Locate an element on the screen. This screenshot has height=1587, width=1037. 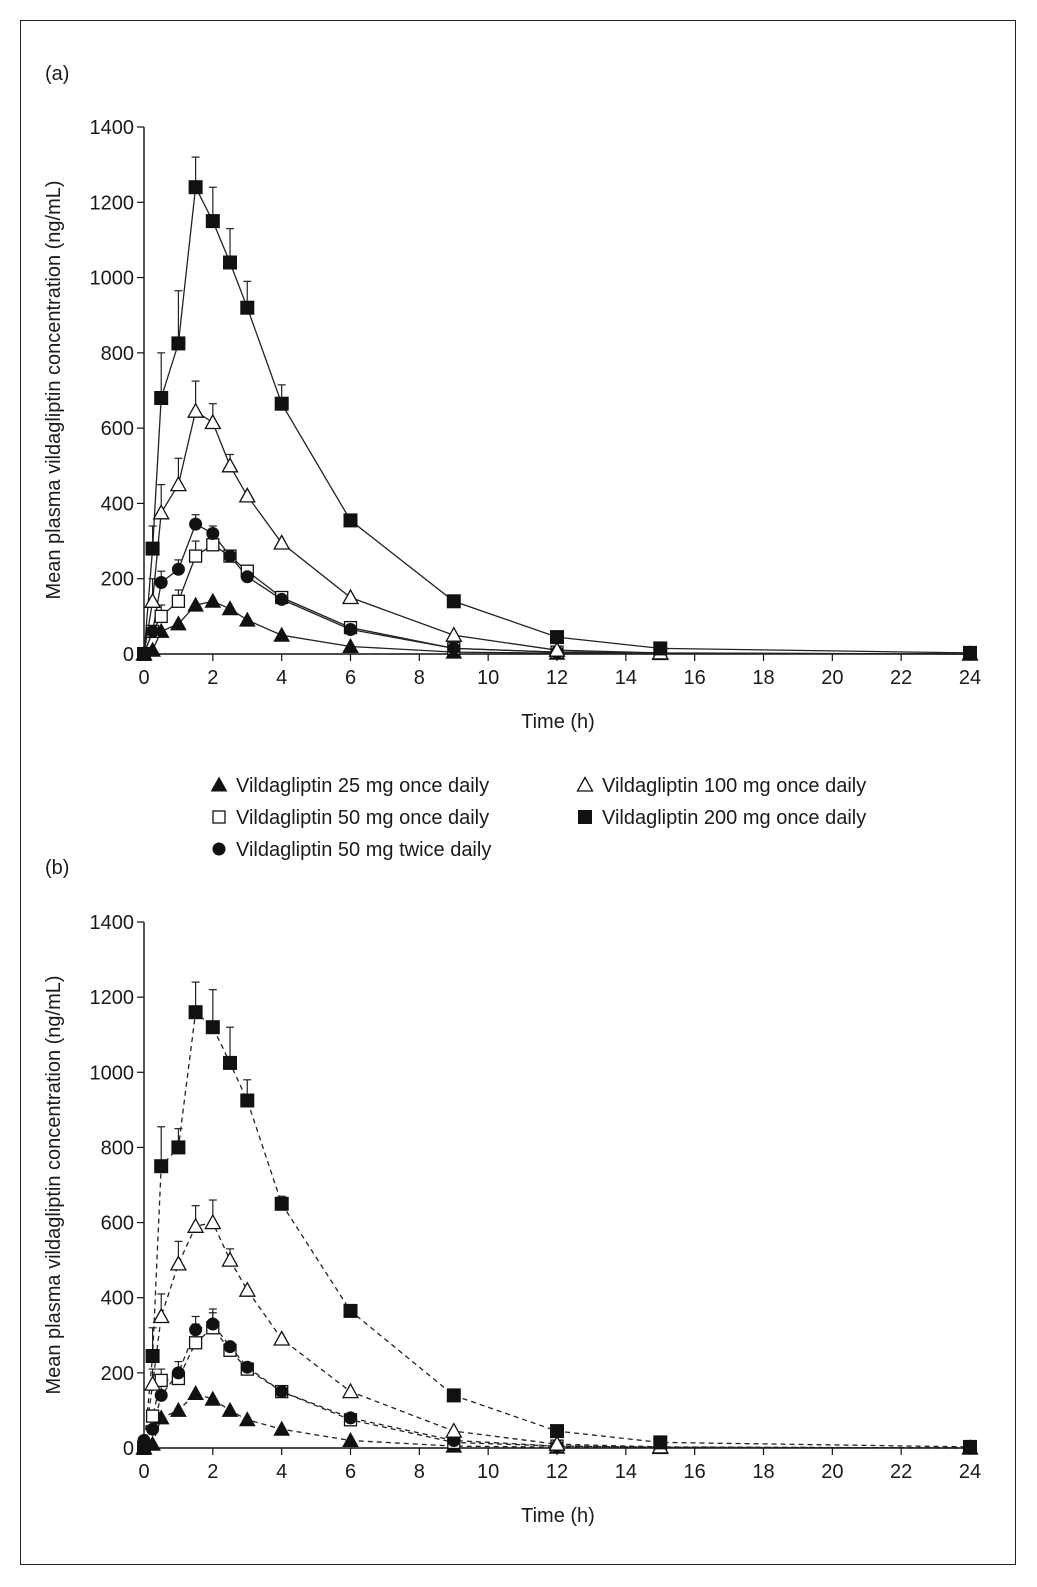
legend-label-50mg-once: Vildagliptin 50 mg once daily is located at coordinates (362, 818).